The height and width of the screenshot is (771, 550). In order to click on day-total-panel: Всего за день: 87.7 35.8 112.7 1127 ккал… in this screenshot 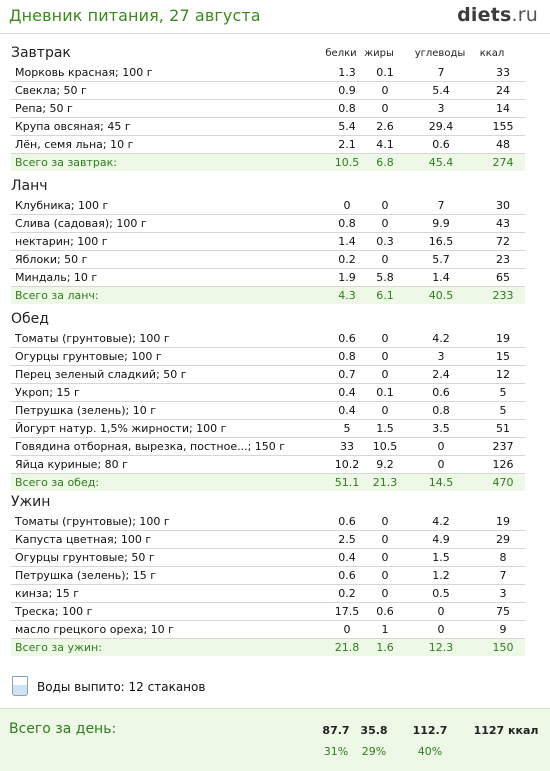, I will do `click(275, 739)`.